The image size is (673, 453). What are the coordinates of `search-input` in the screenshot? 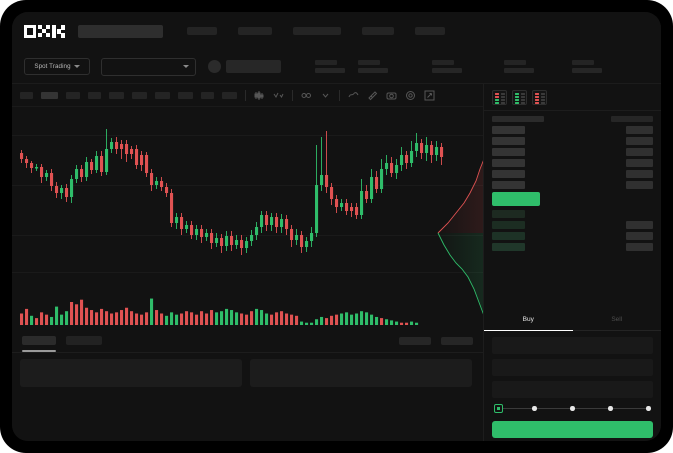 It's located at (120, 31).